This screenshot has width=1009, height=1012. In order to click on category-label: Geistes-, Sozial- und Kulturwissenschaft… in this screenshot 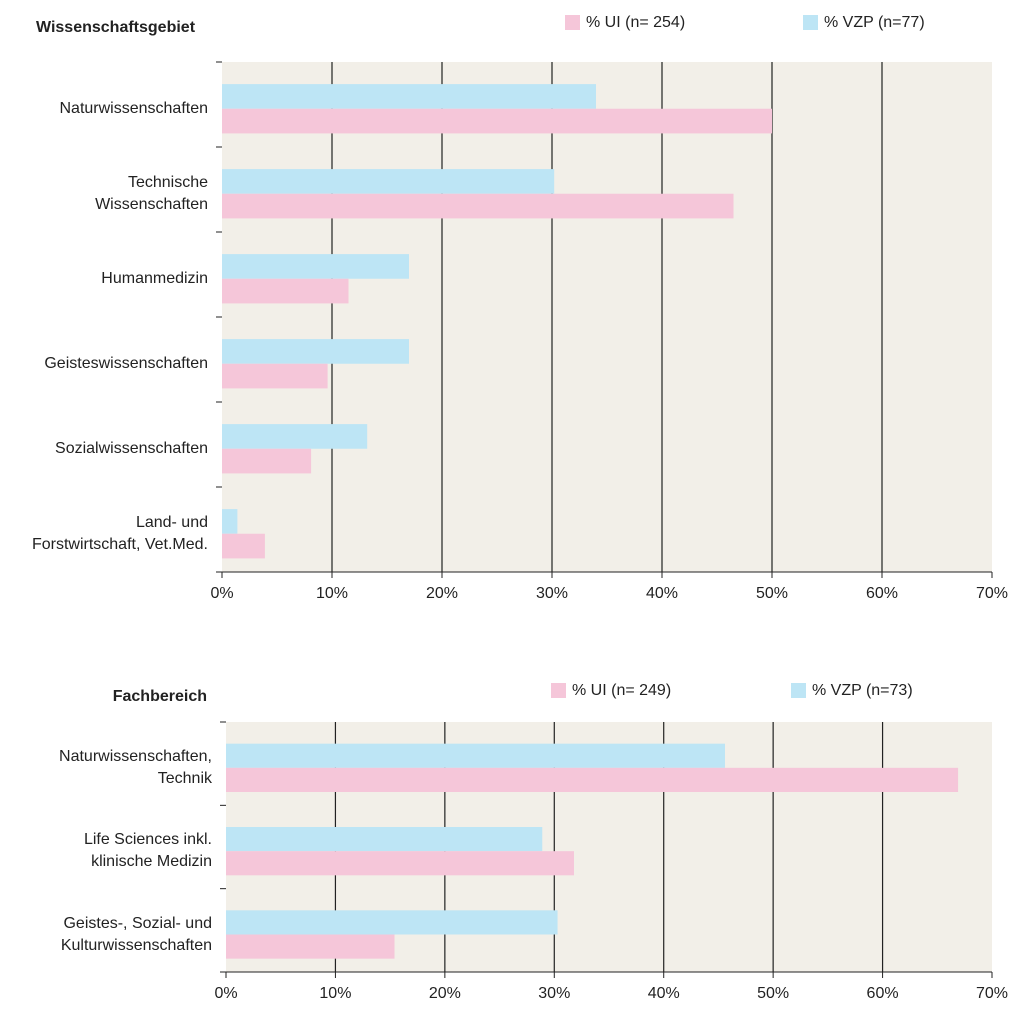, I will do `click(136, 934)`.